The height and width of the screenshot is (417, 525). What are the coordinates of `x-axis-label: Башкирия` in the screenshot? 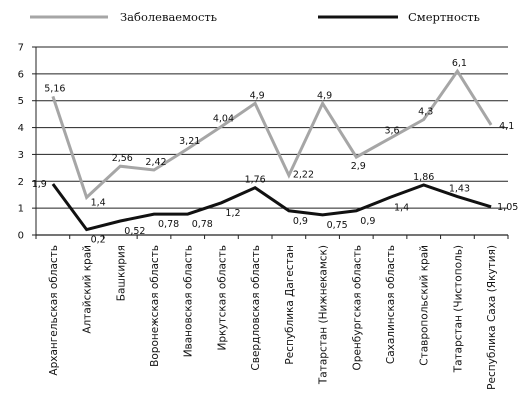 It's located at (121, 273).